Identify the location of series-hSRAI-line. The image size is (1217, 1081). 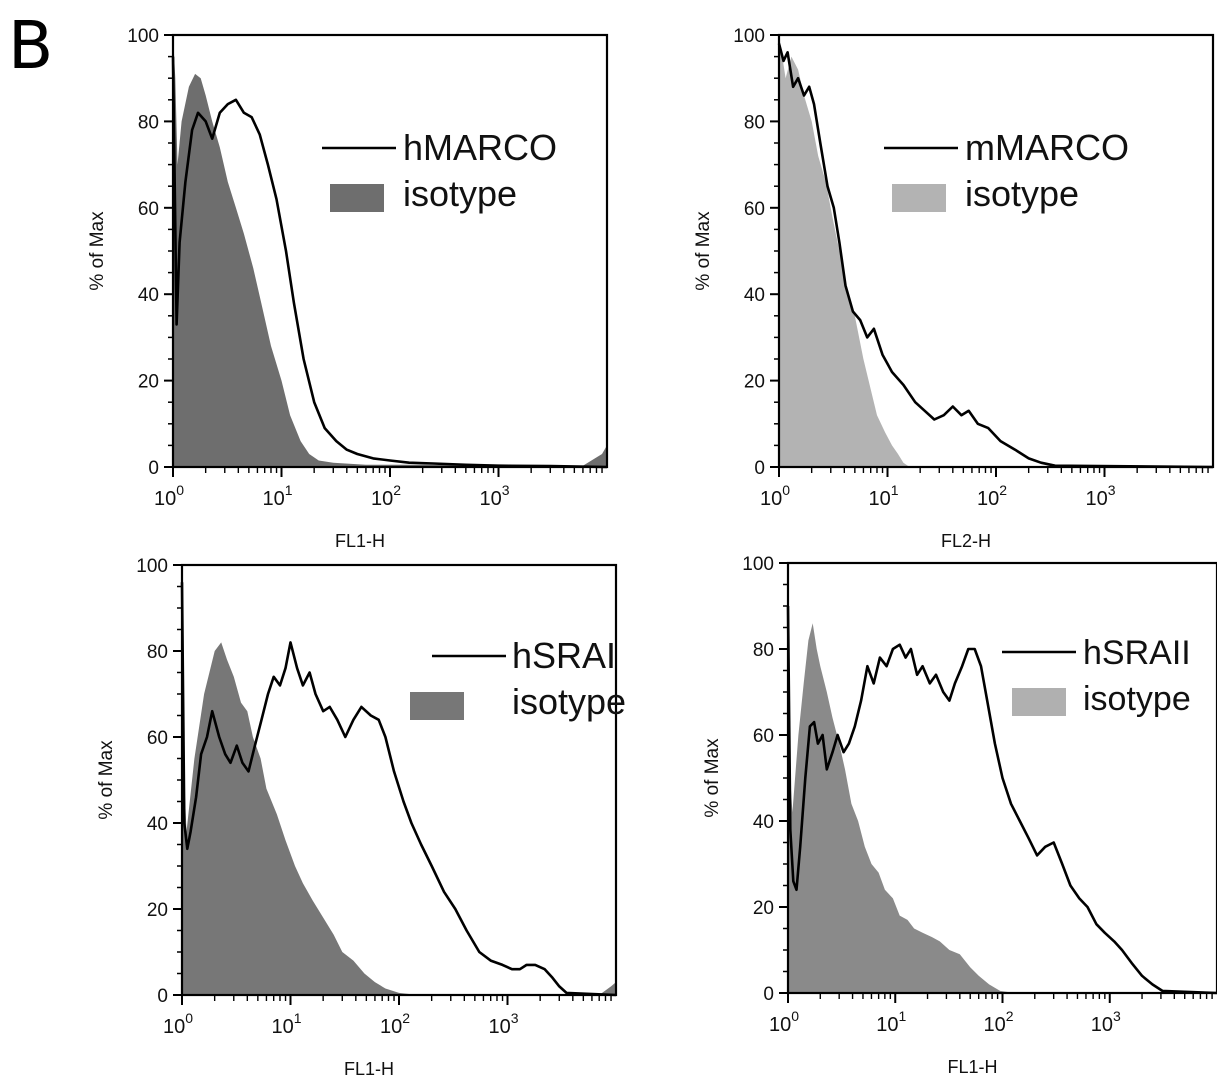
(398, 789).